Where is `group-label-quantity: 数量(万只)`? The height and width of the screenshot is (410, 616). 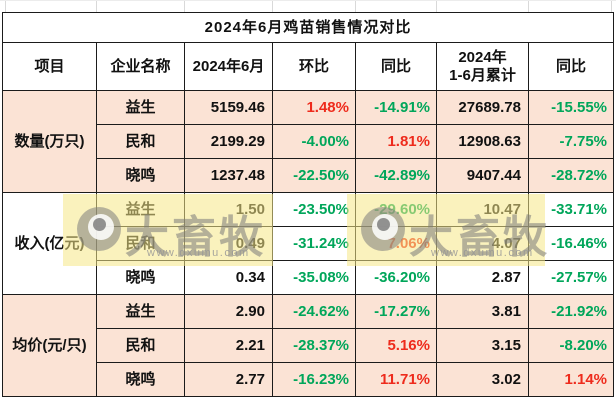 group-label-quantity: 数量(万只) is located at coordinates (49, 141).